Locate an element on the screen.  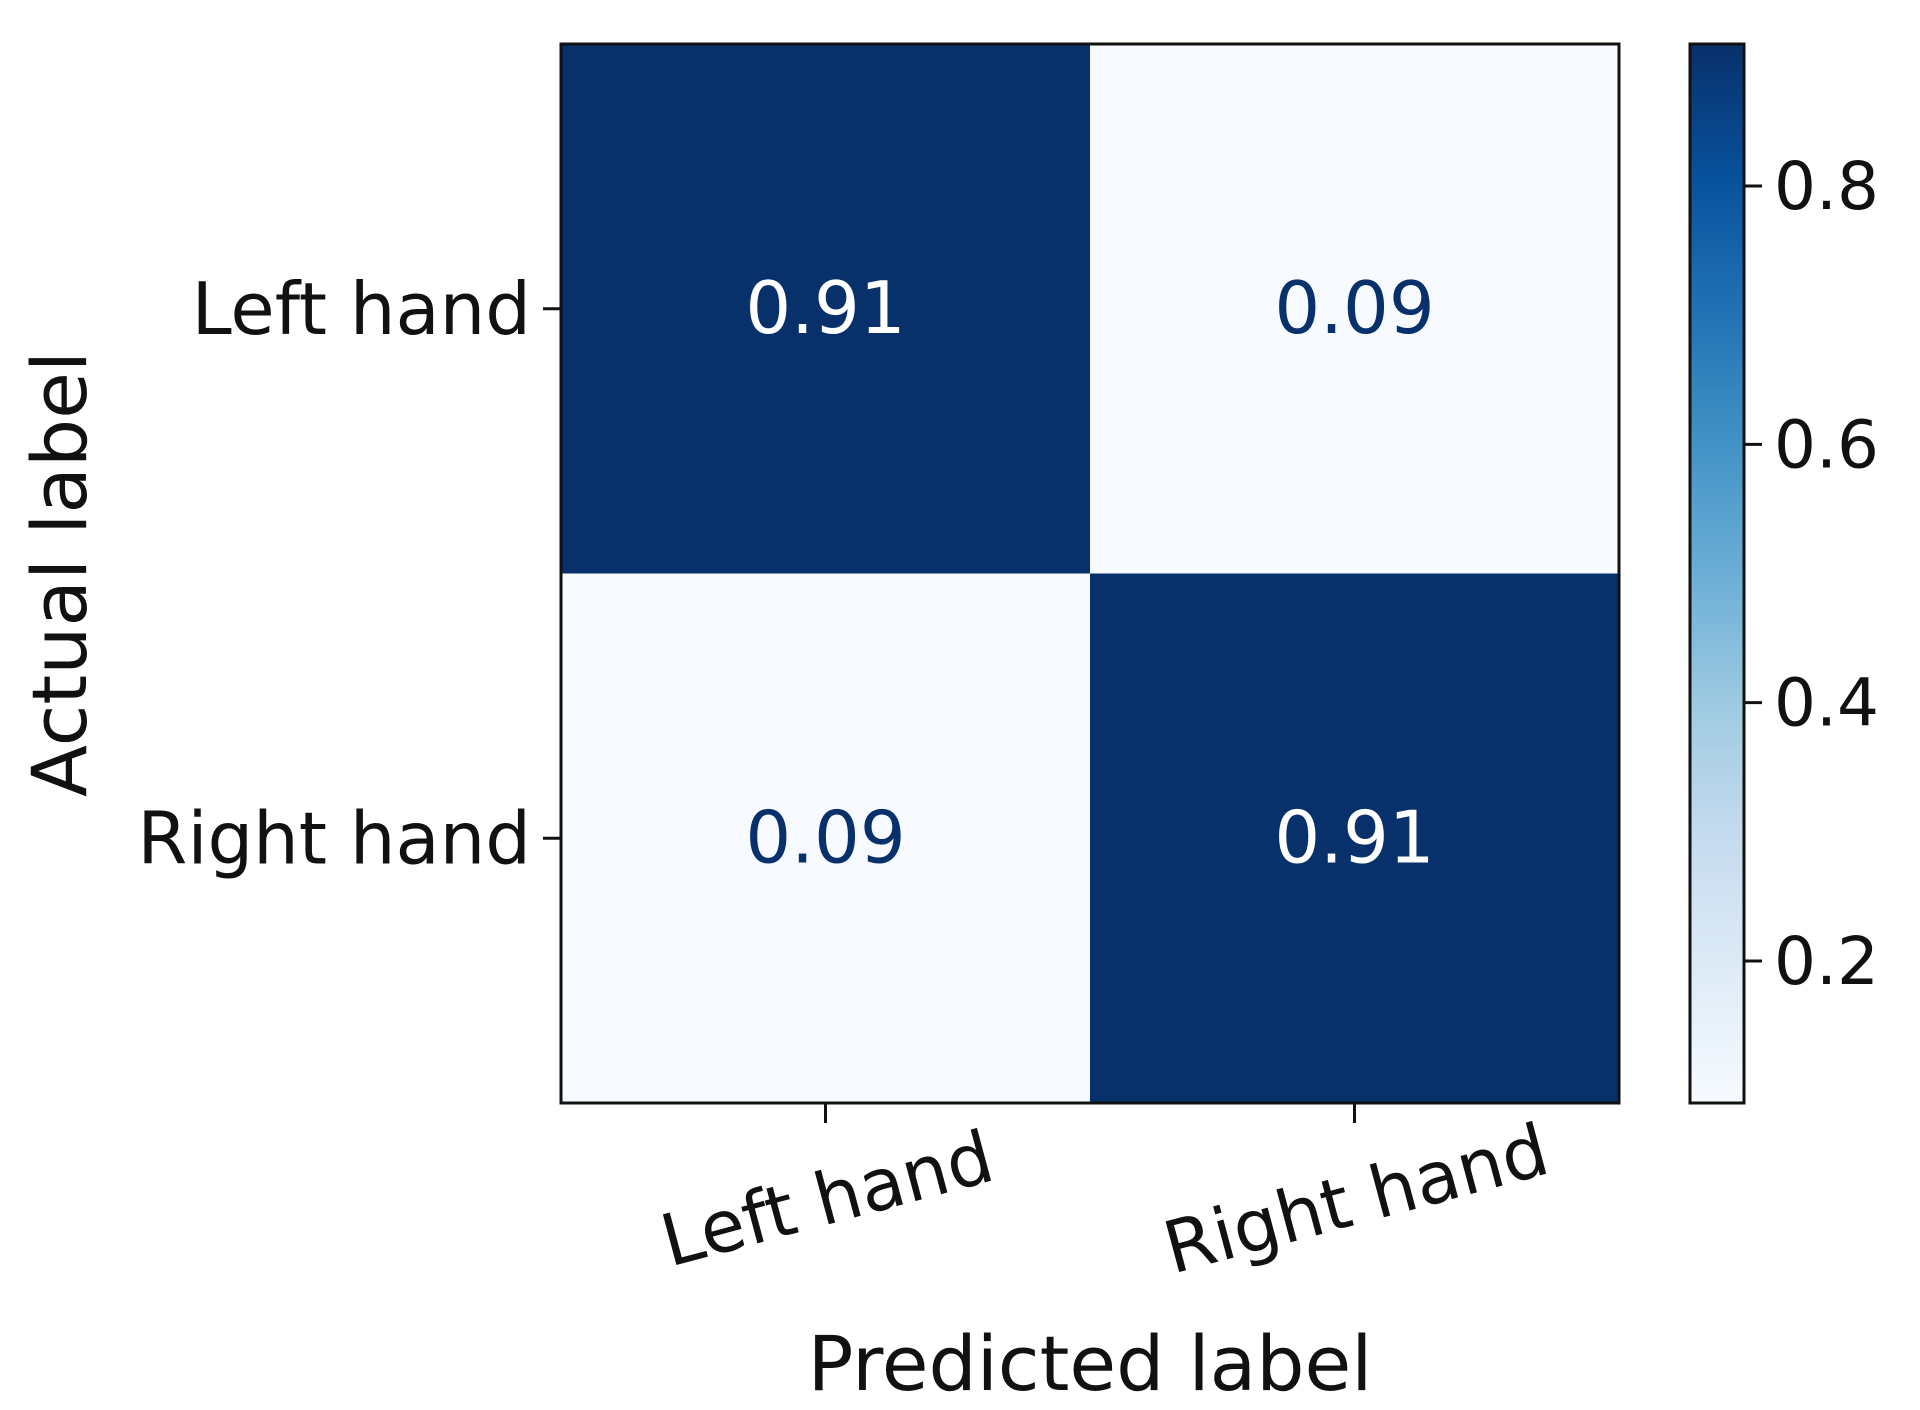
colorbar-ticks: 0.2 0.4 0.6 0.8 is located at coordinates (1811, 574).